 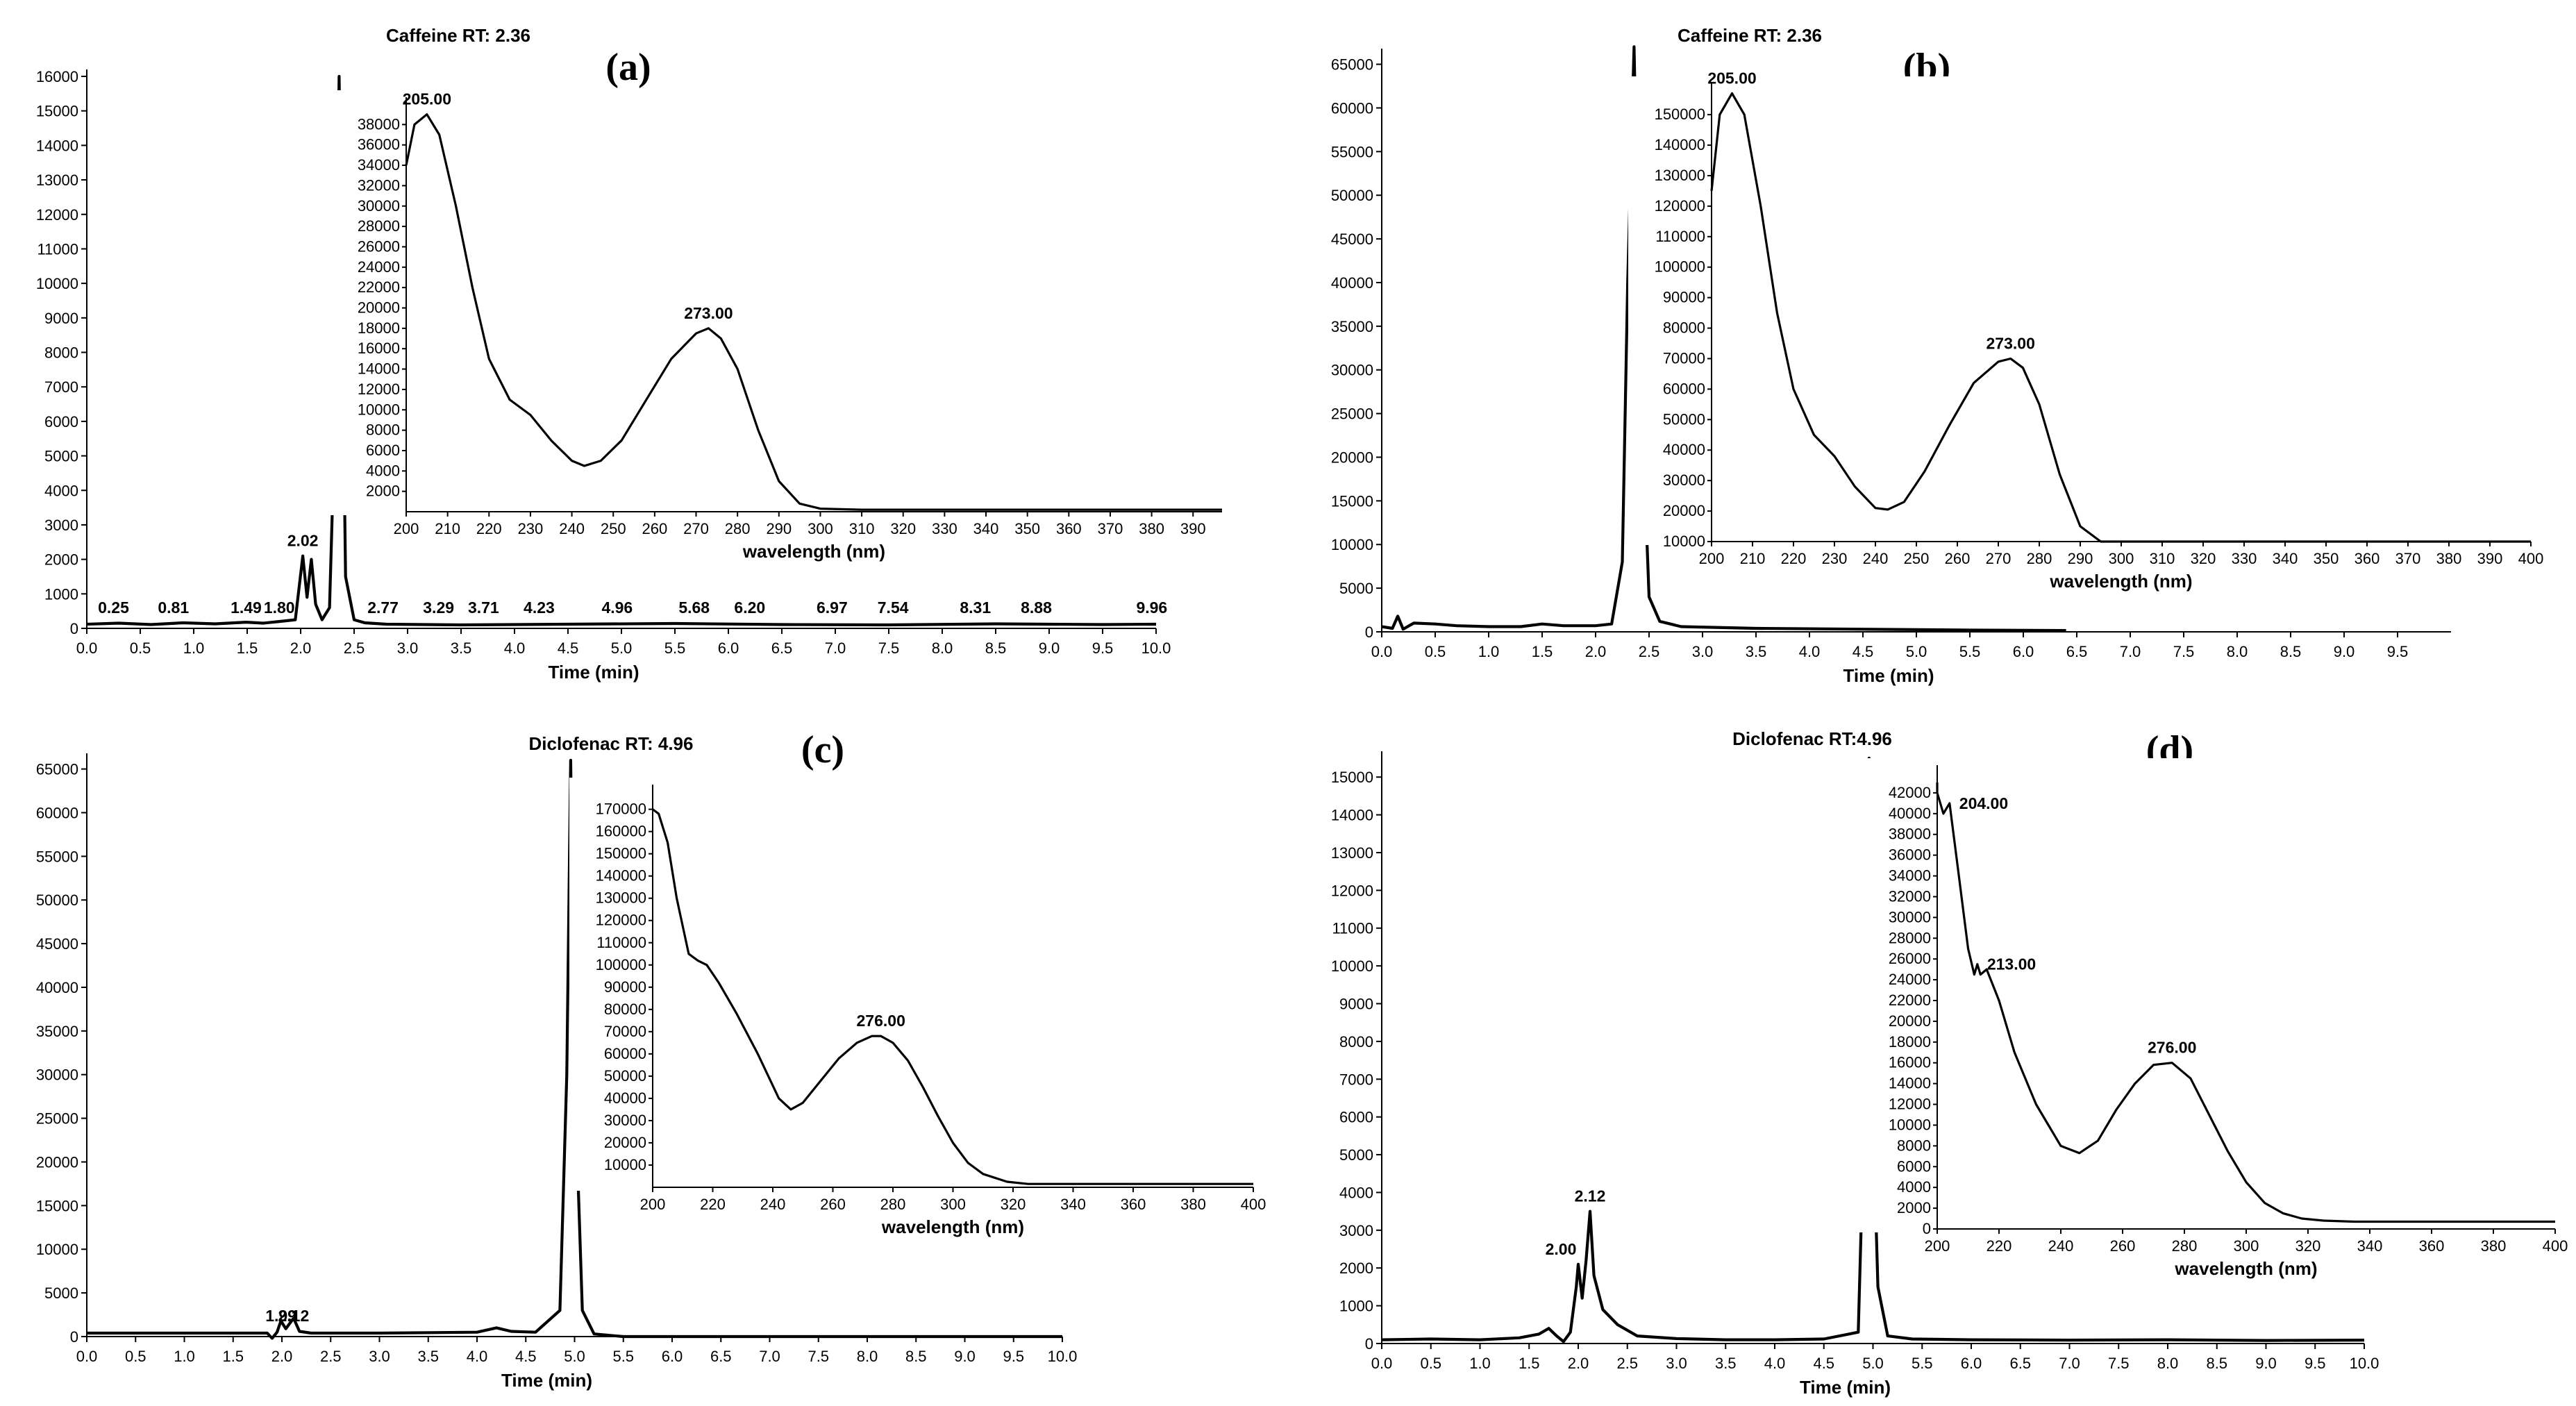 I want to click on x-tick-label: 8.0, so click(x=2168, y=1364).